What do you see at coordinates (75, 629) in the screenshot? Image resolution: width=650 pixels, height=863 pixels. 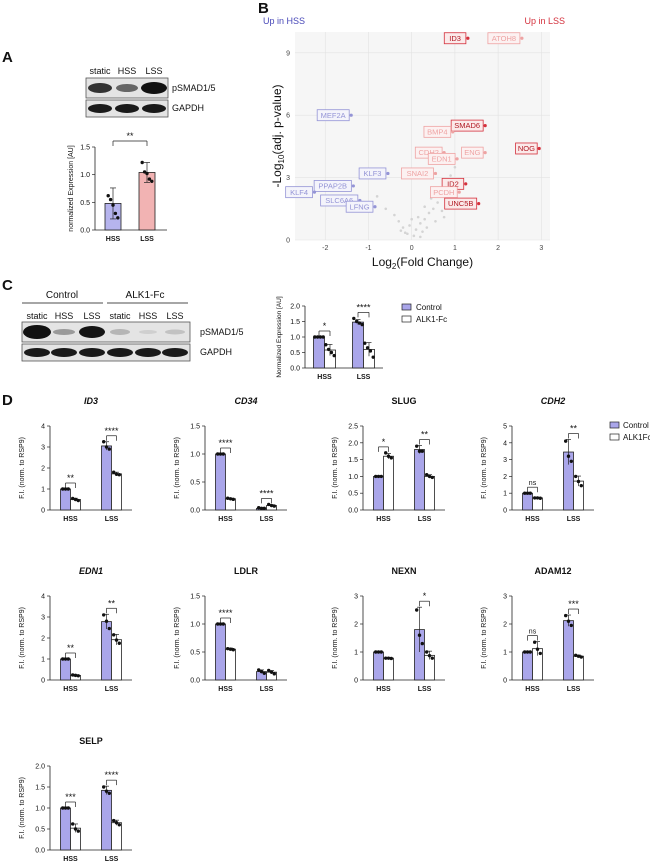 I see `chart-edn1: EDN1 0 1 2 3 4 F.I. (norm. to RSP9) HSS ** LSS **` at bounding box center [75, 629].